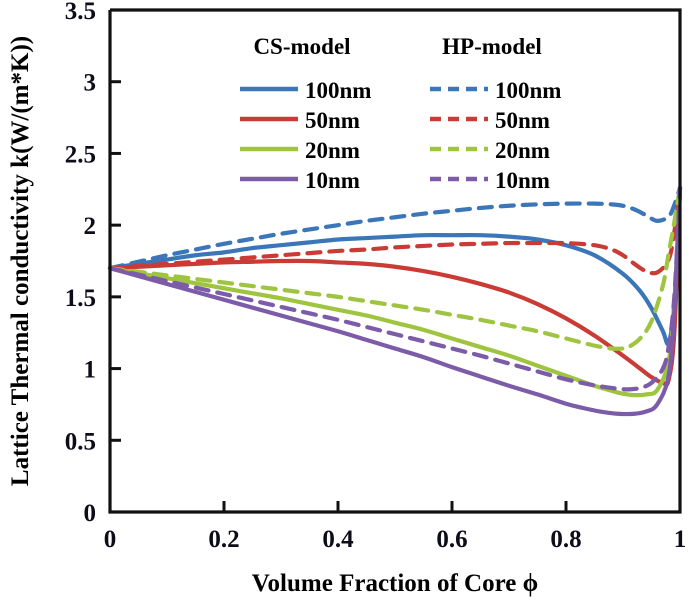 Image resolution: width=700 pixels, height=607 pixels. What do you see at coordinates (332, 150) in the screenshot?
I see `legend-label-cs-20nm: 20nm` at bounding box center [332, 150].